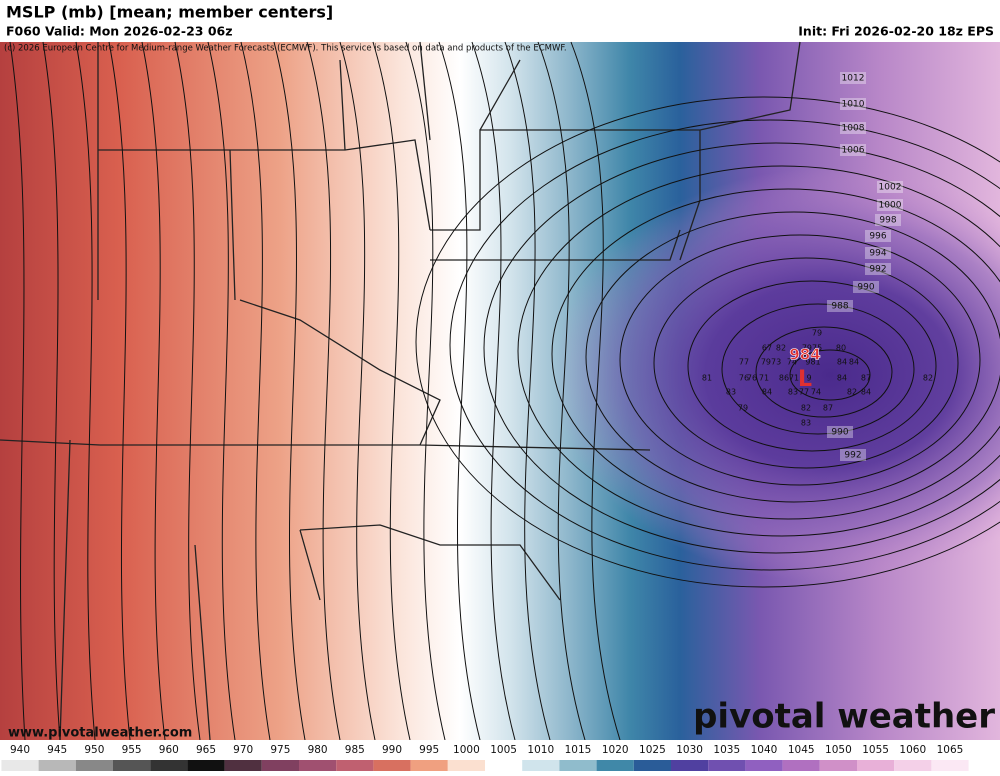  Describe the element at coordinates (392, 750) in the screenshot. I see `colorbar-tick-label: 990` at that location.